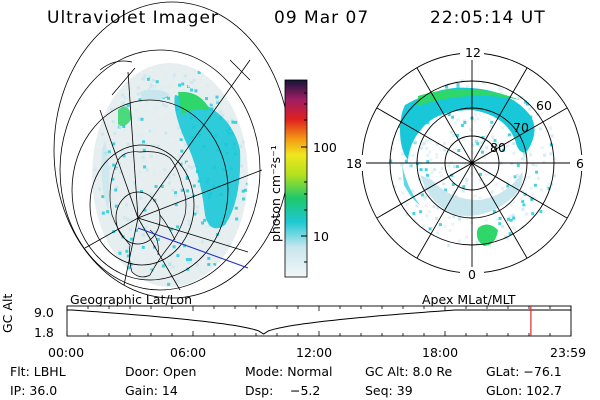 The width and height of the screenshot is (600, 400). What do you see at coordinates (151, 390) in the screenshot?
I see `status-gain: Gain: 14` at bounding box center [151, 390].